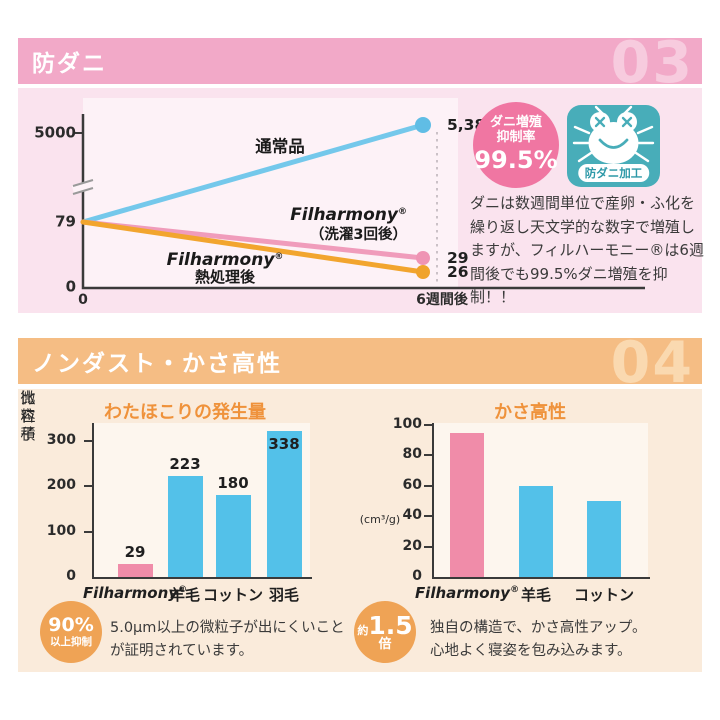  I want to click on y-axis-label-char: 容, so click(28, 416).